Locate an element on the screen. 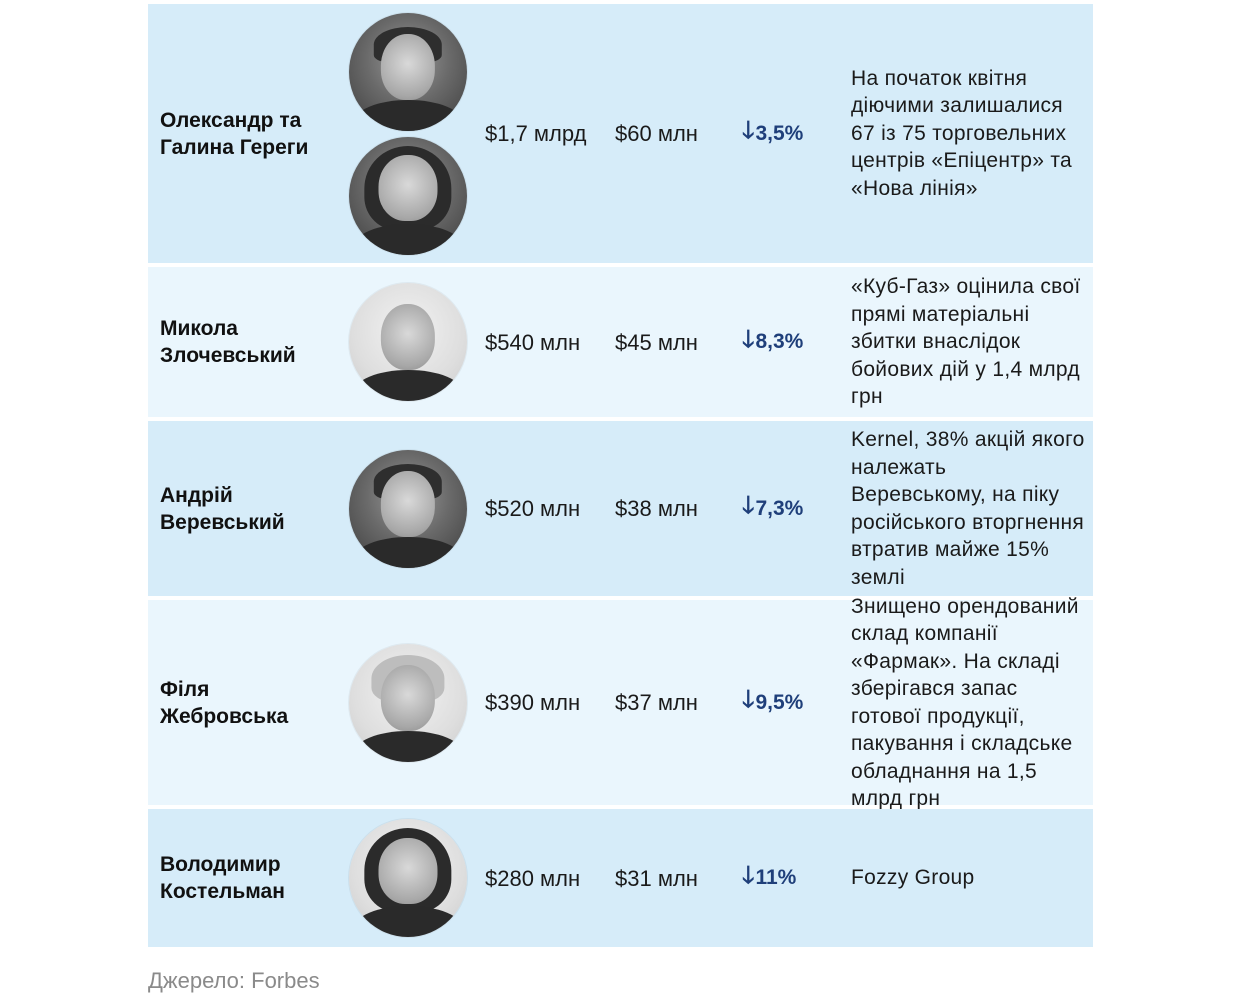 The image size is (1238, 997). loss-amount: $37 млн is located at coordinates (656, 702).